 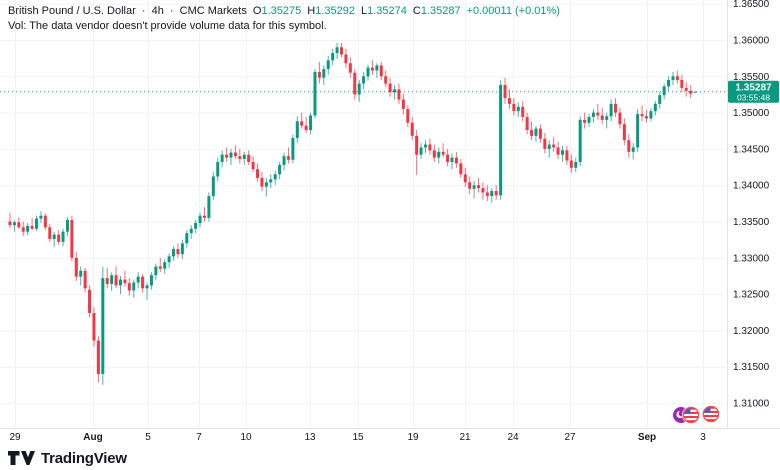 I want to click on price-axis-label: 1.33000, so click(x=751, y=258).